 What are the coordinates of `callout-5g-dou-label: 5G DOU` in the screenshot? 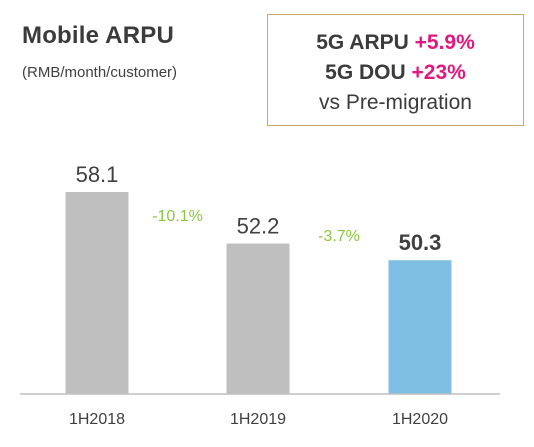 It's located at (365, 72).